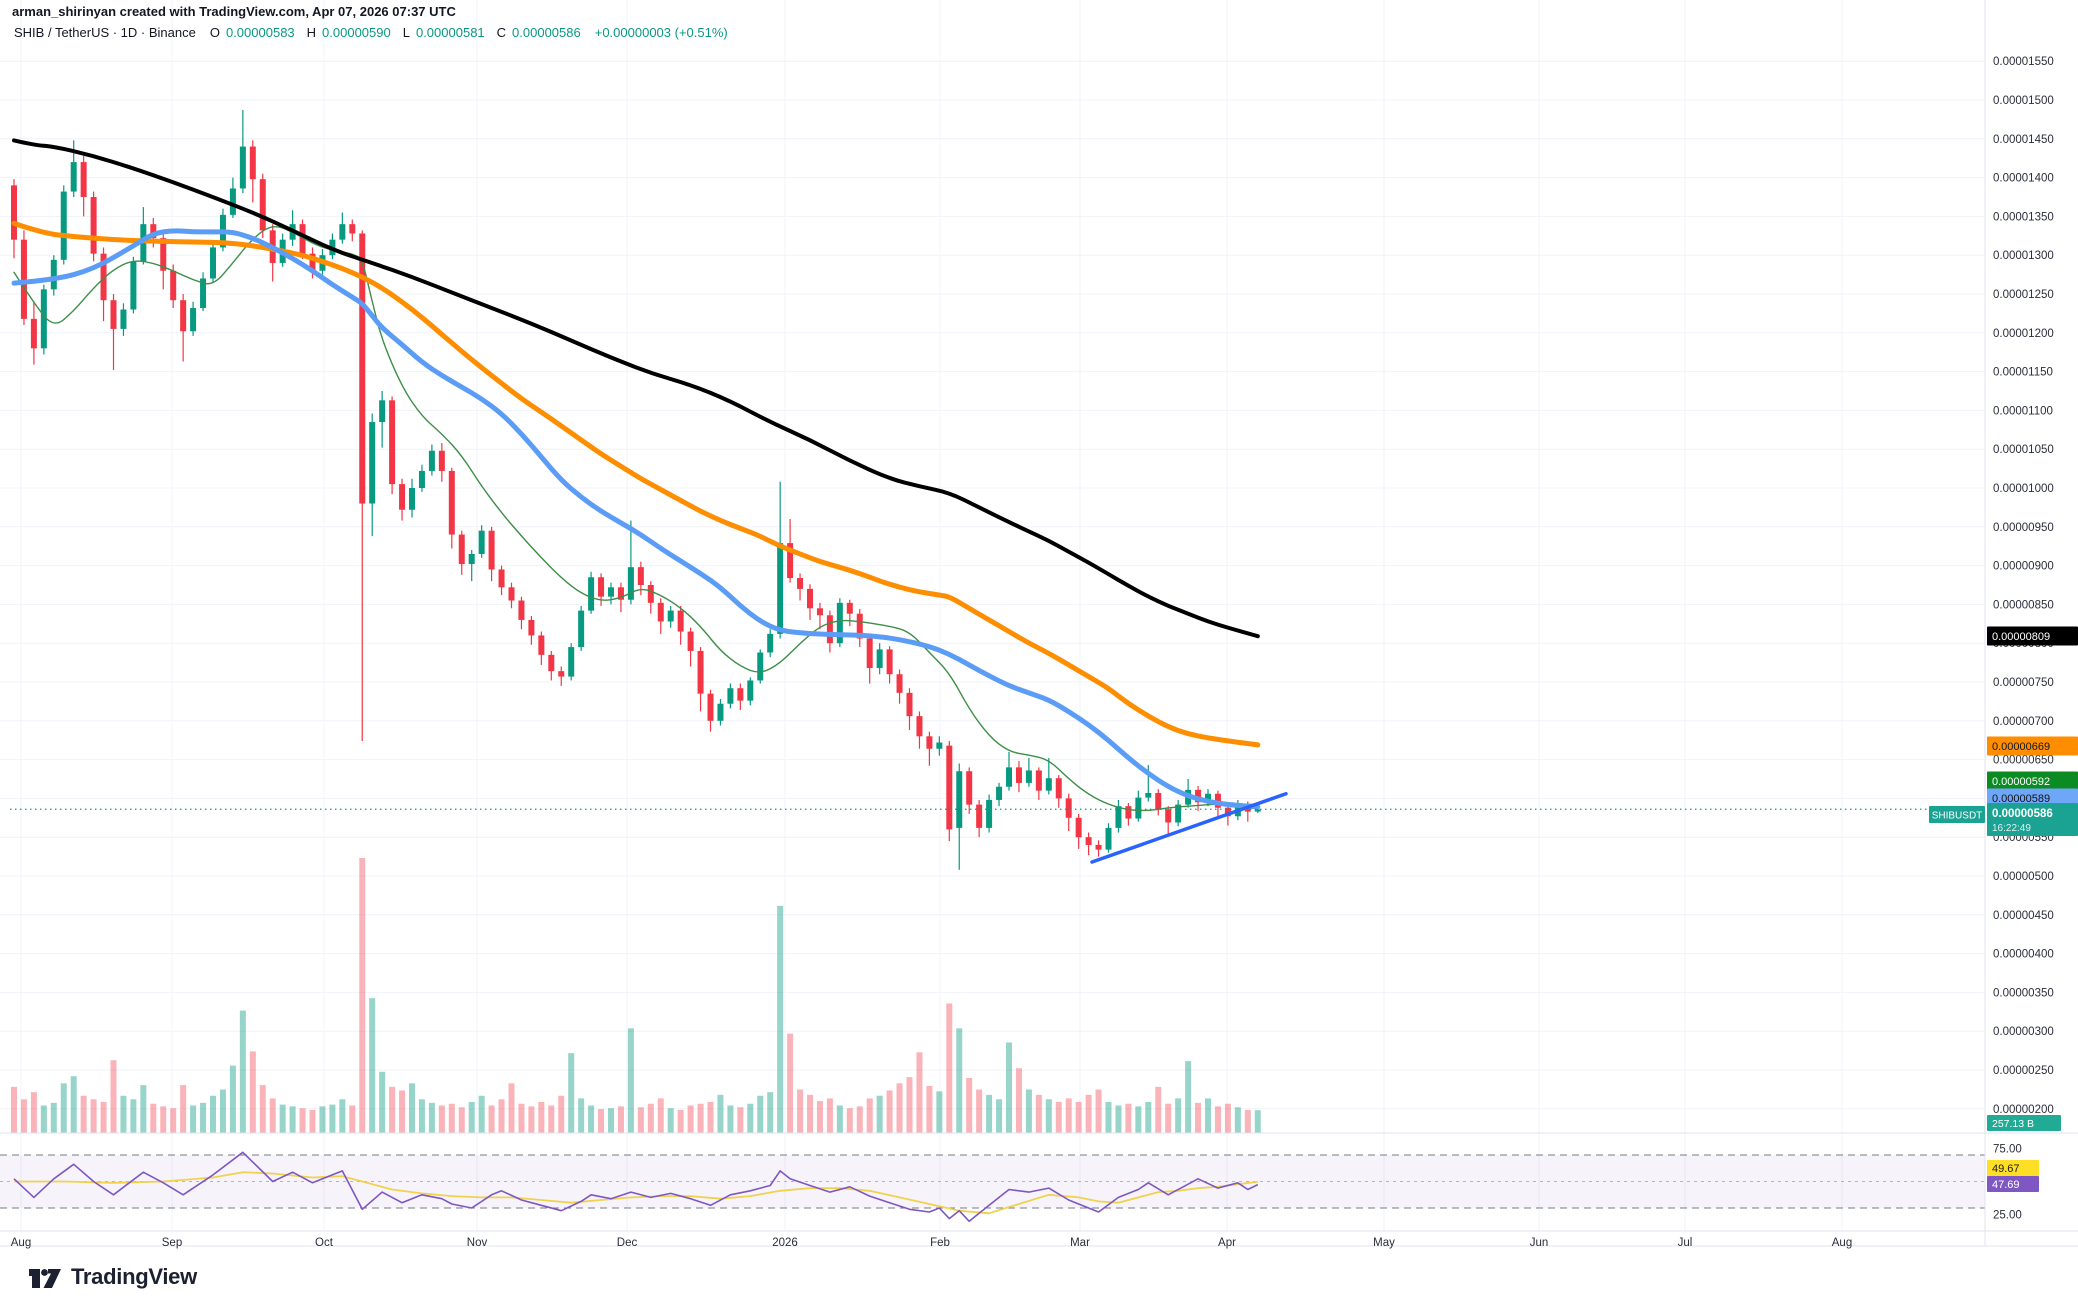 The image size is (2078, 1311). I want to click on svg-text: Nov, so click(477, 1243).